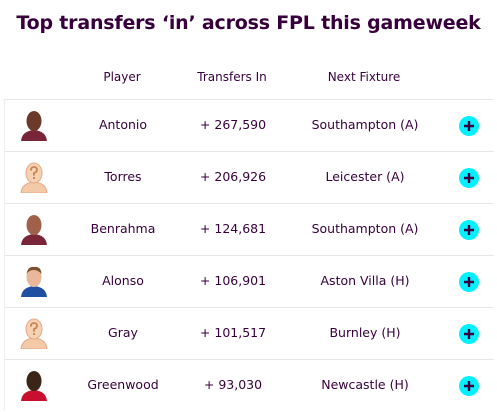 The height and width of the screenshot is (412, 497). I want to click on table-row: Alonso + 106,901 Aston Villa (H), so click(249, 281).